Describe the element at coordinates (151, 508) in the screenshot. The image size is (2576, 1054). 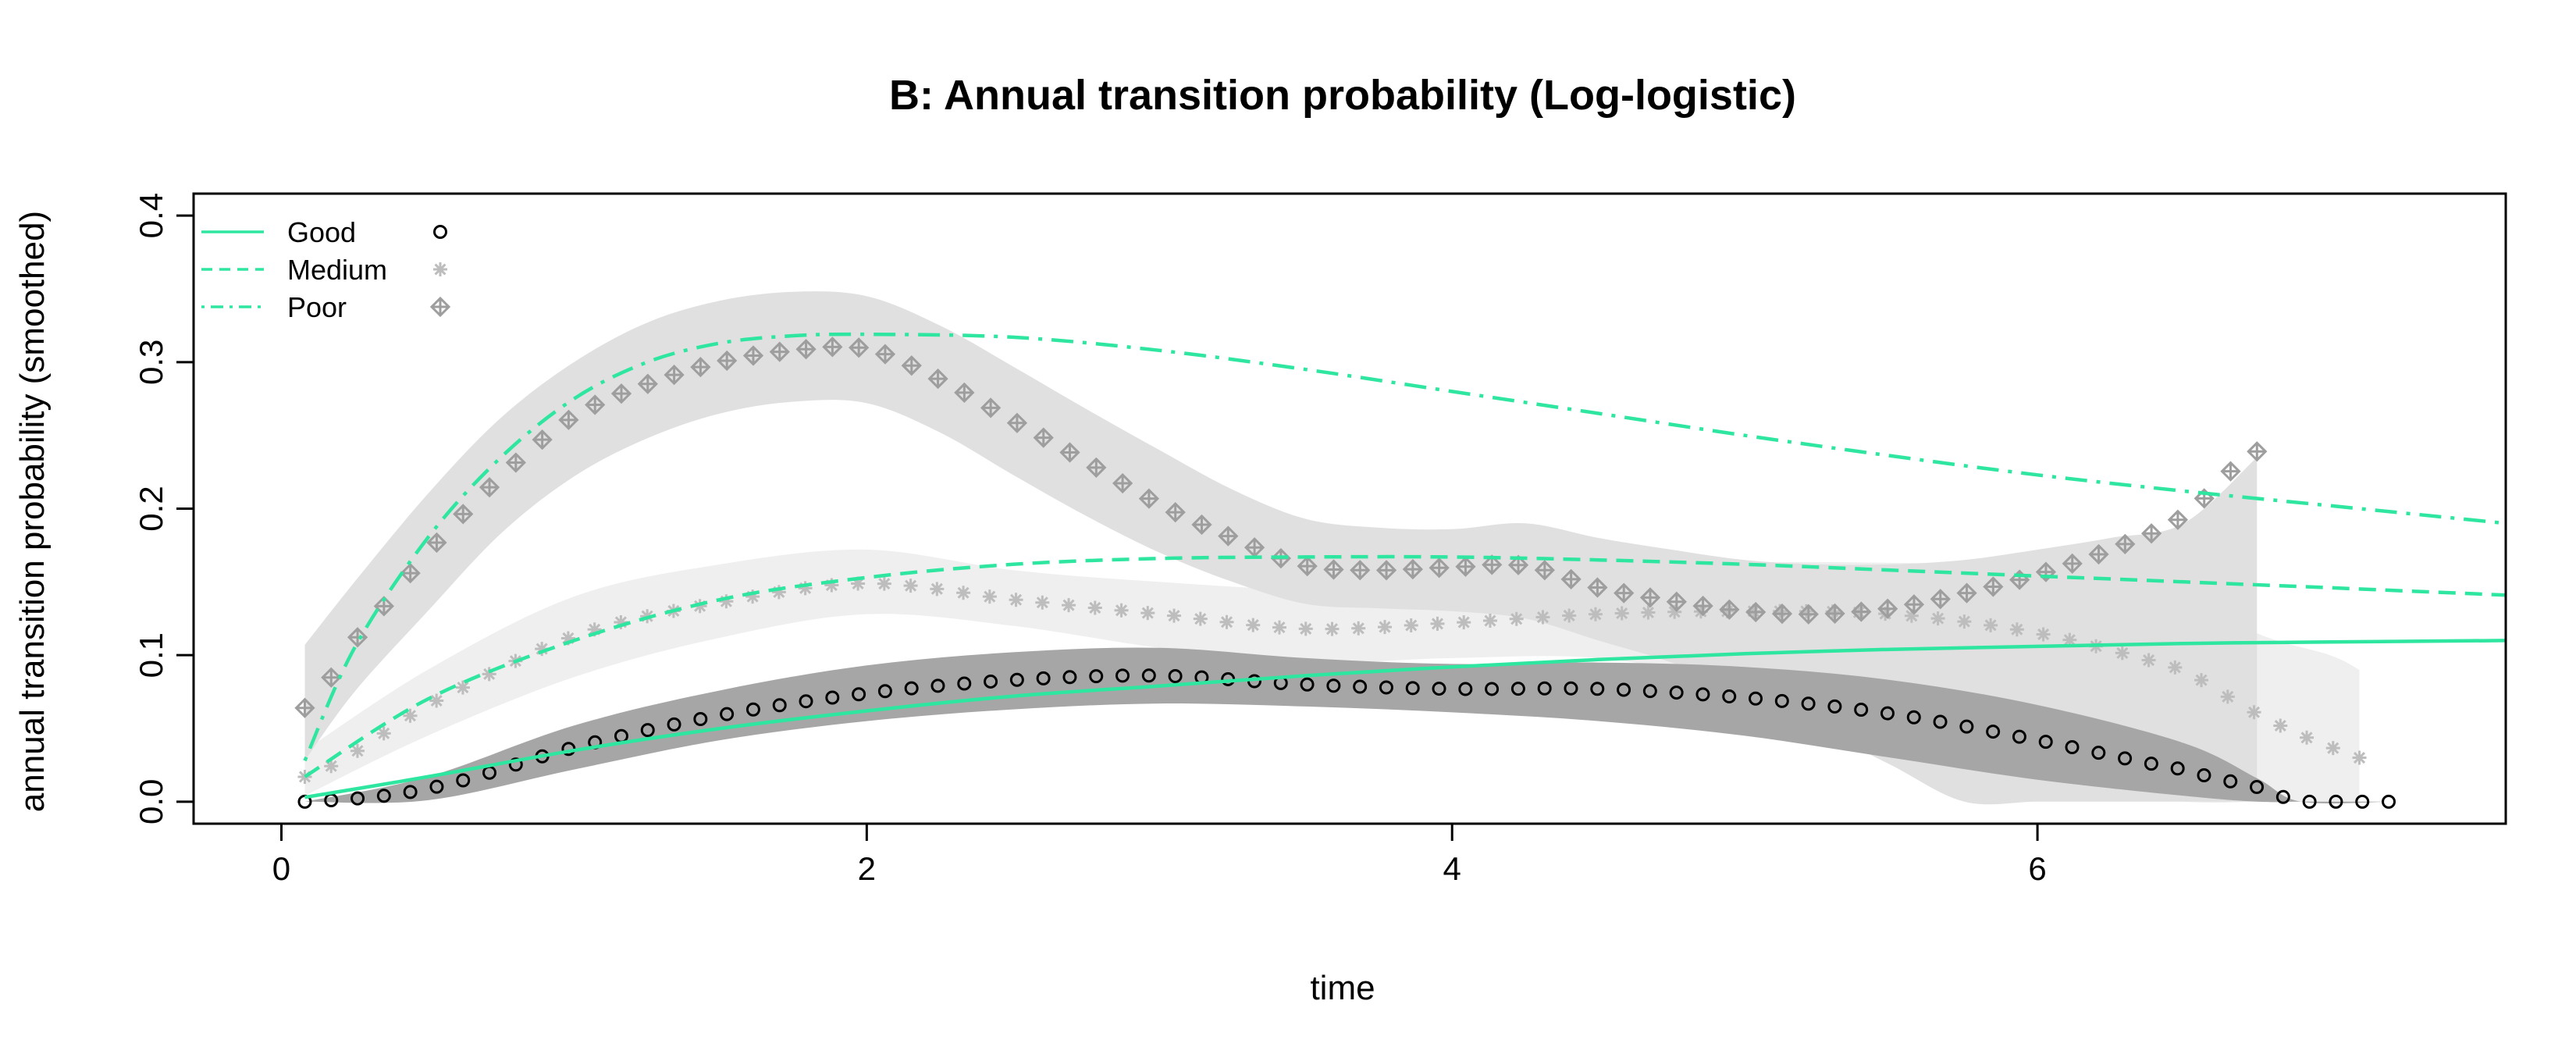
I see `y-tick-label: 0.2` at that location.